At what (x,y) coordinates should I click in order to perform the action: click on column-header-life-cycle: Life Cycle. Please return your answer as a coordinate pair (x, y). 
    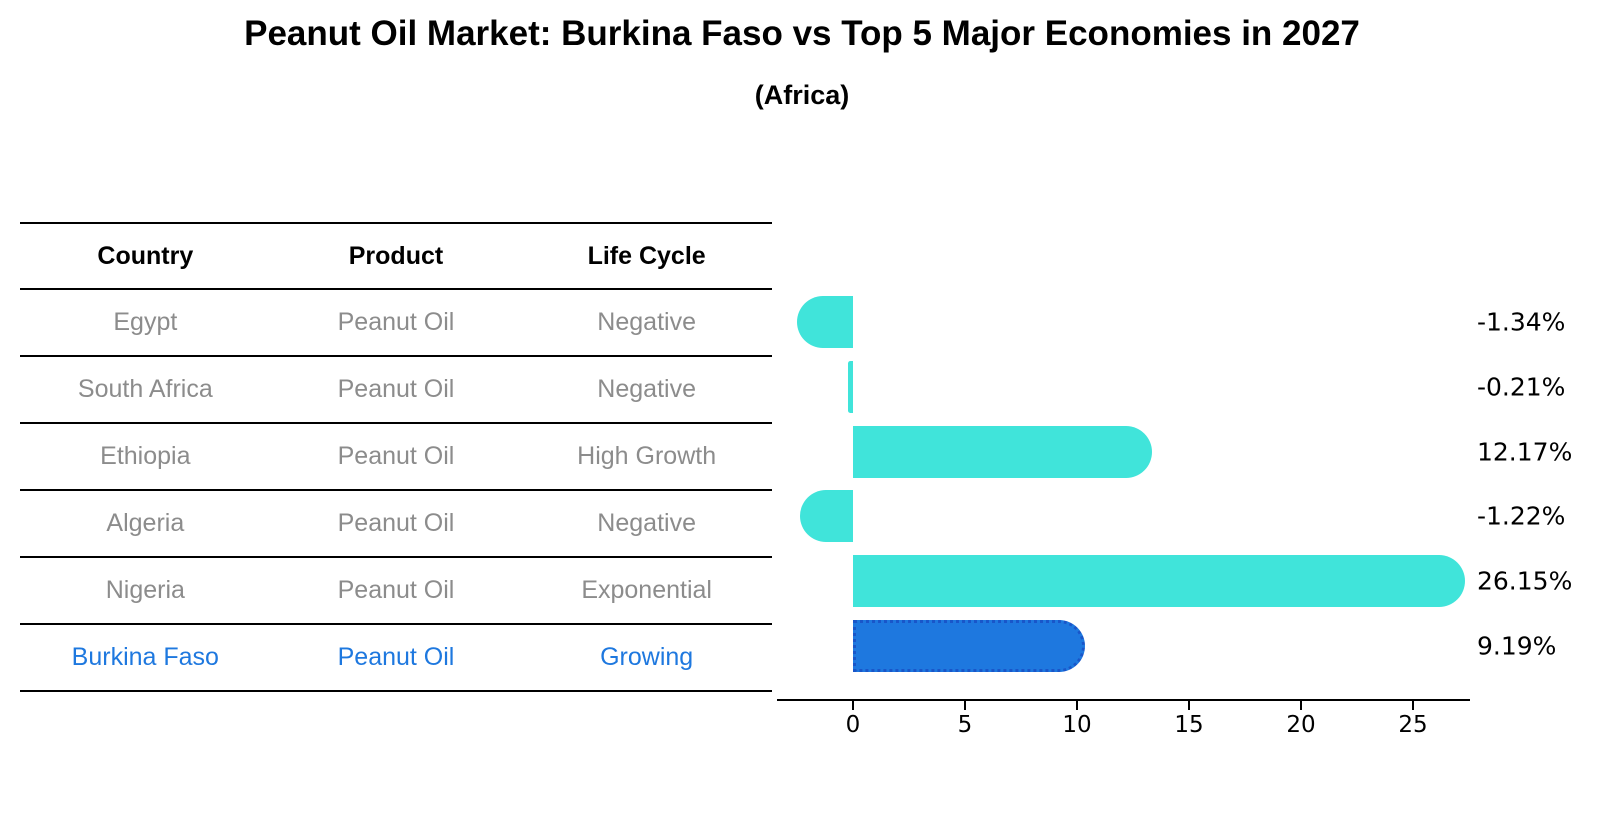
    Looking at the image, I should click on (646, 255).